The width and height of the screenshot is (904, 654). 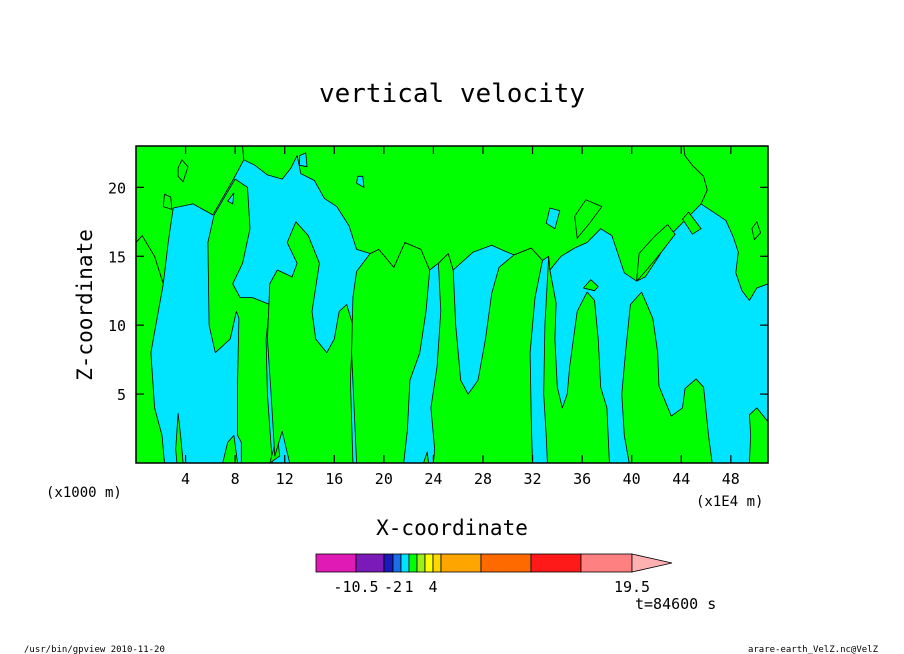 I want to click on x-tick-label: 24, so click(x=433, y=479).